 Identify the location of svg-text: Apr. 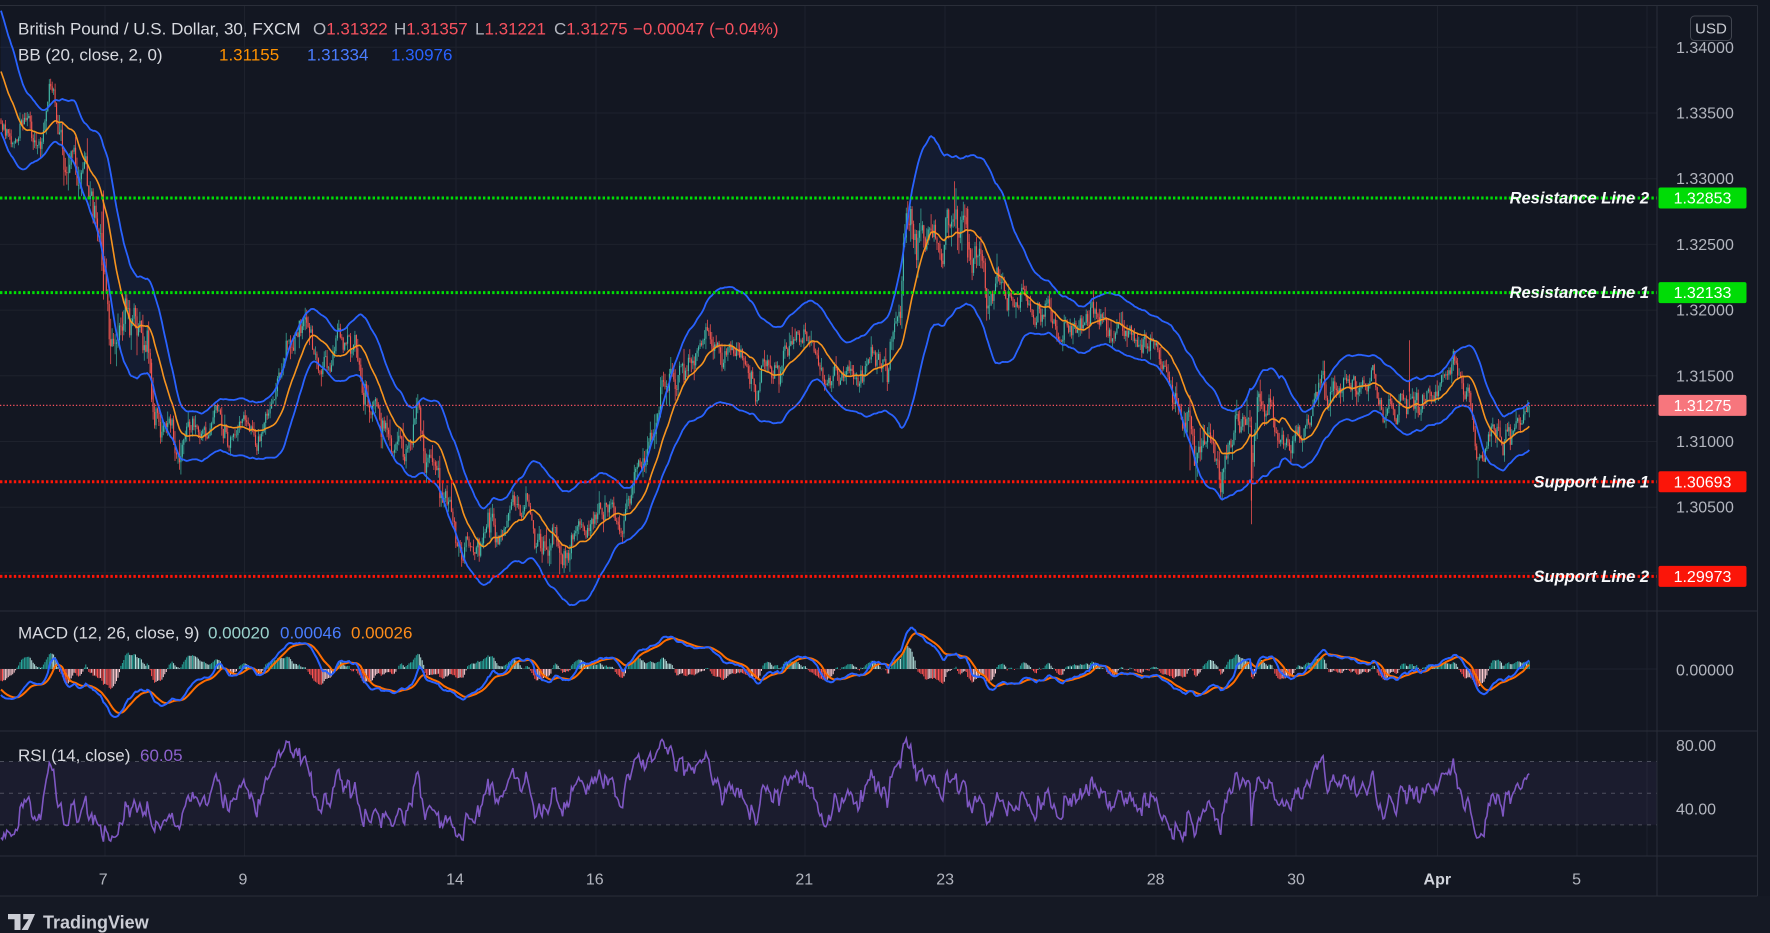
(1438, 880).